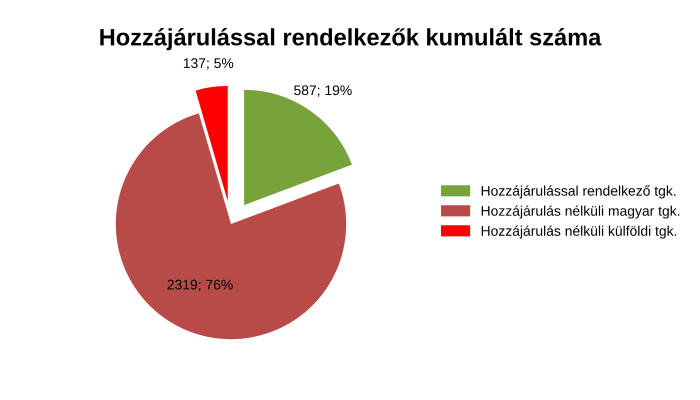 The height and width of the screenshot is (400, 700). I want to click on data-label: 137; 5%, so click(209, 64).